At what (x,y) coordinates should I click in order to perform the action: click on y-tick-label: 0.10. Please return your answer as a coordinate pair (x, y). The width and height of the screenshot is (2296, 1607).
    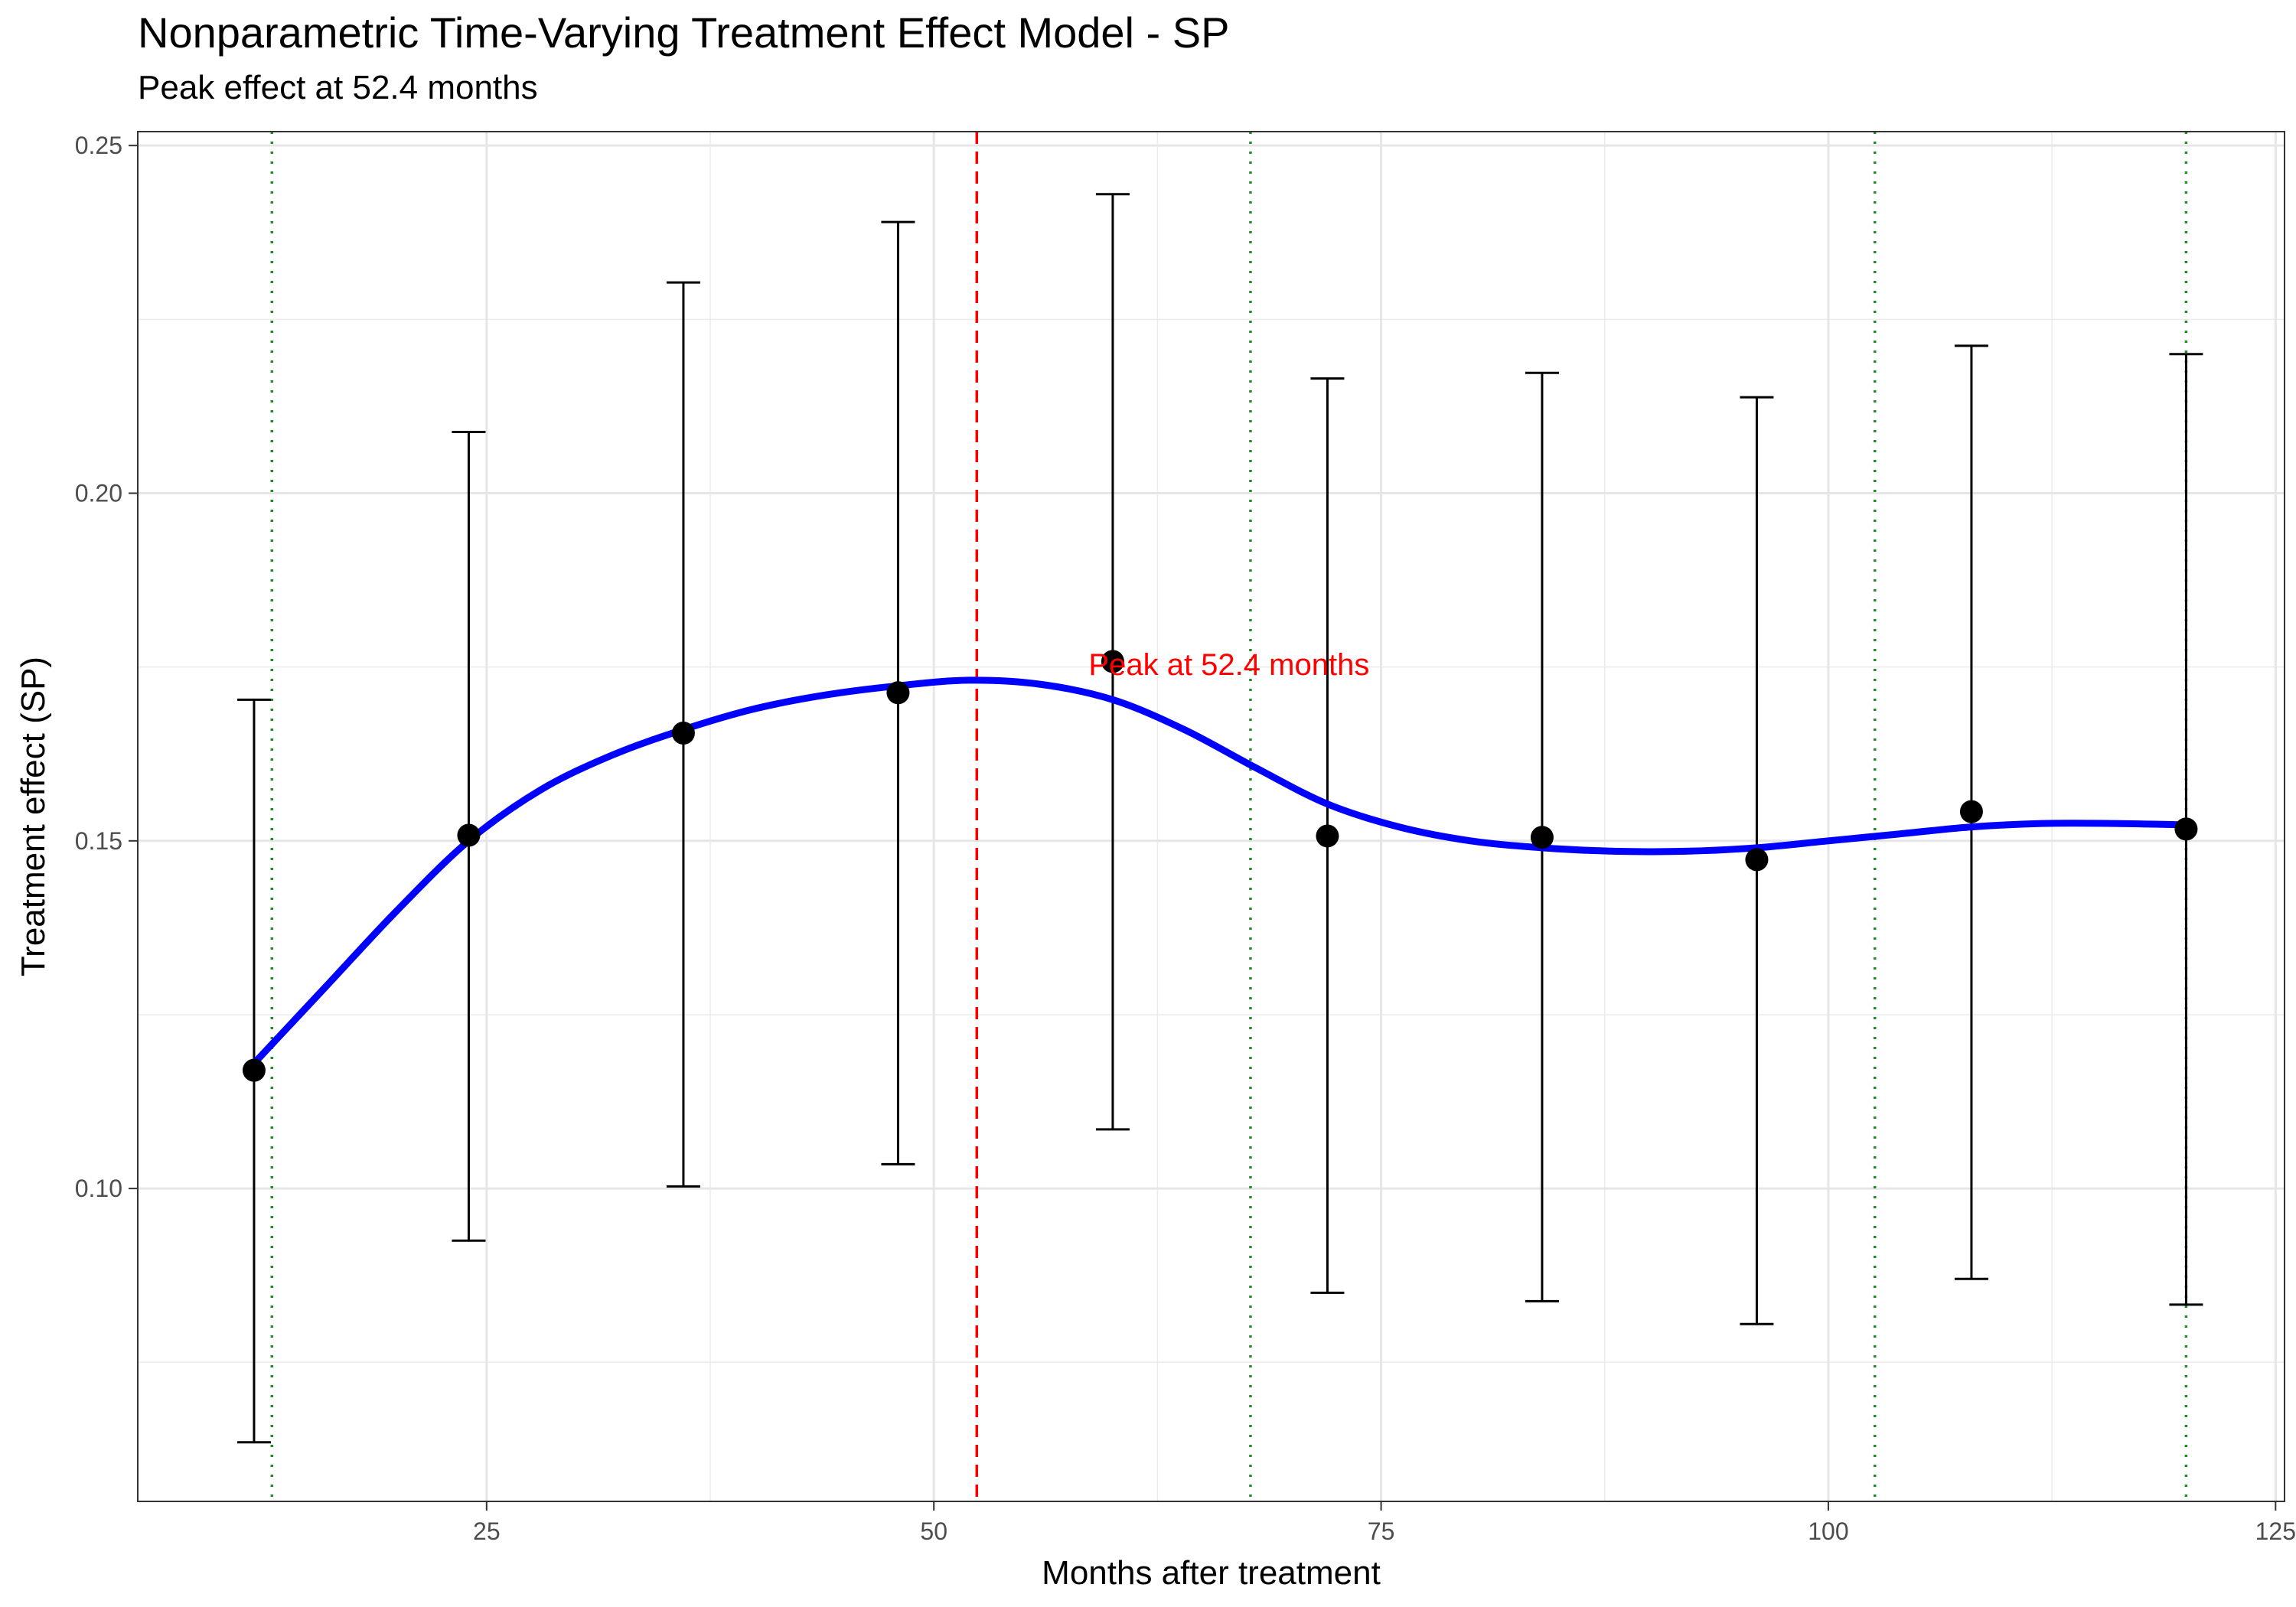
    Looking at the image, I should click on (98, 1188).